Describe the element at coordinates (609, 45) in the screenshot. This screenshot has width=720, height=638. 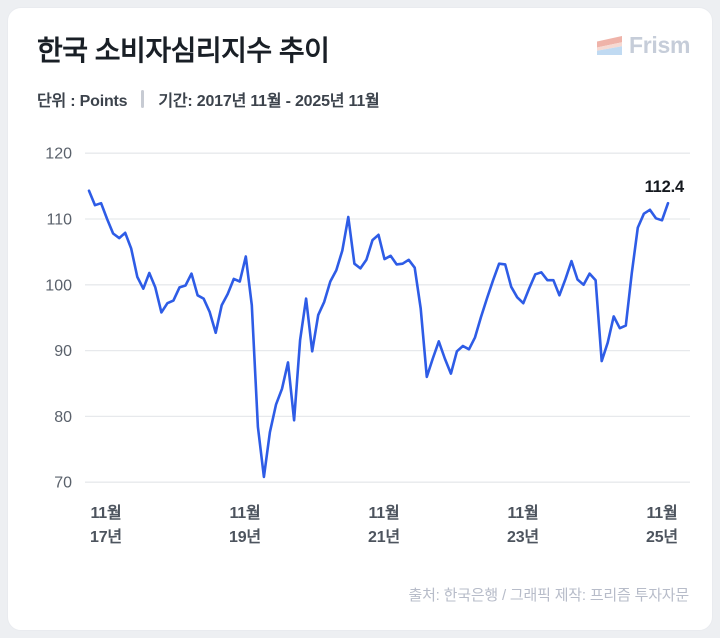
I see `frism-logo-icon` at that location.